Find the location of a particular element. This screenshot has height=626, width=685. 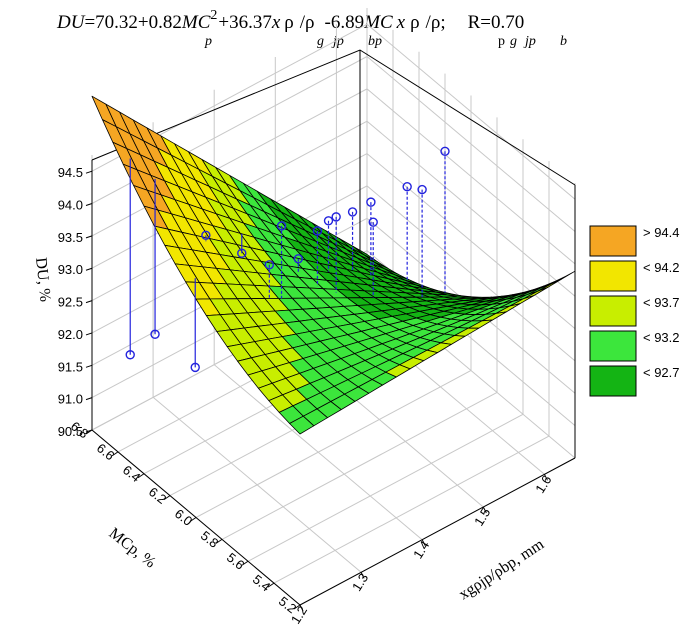

x-axis-ticks: 1.21.31.41.51.6 is located at coordinates (421, 549).